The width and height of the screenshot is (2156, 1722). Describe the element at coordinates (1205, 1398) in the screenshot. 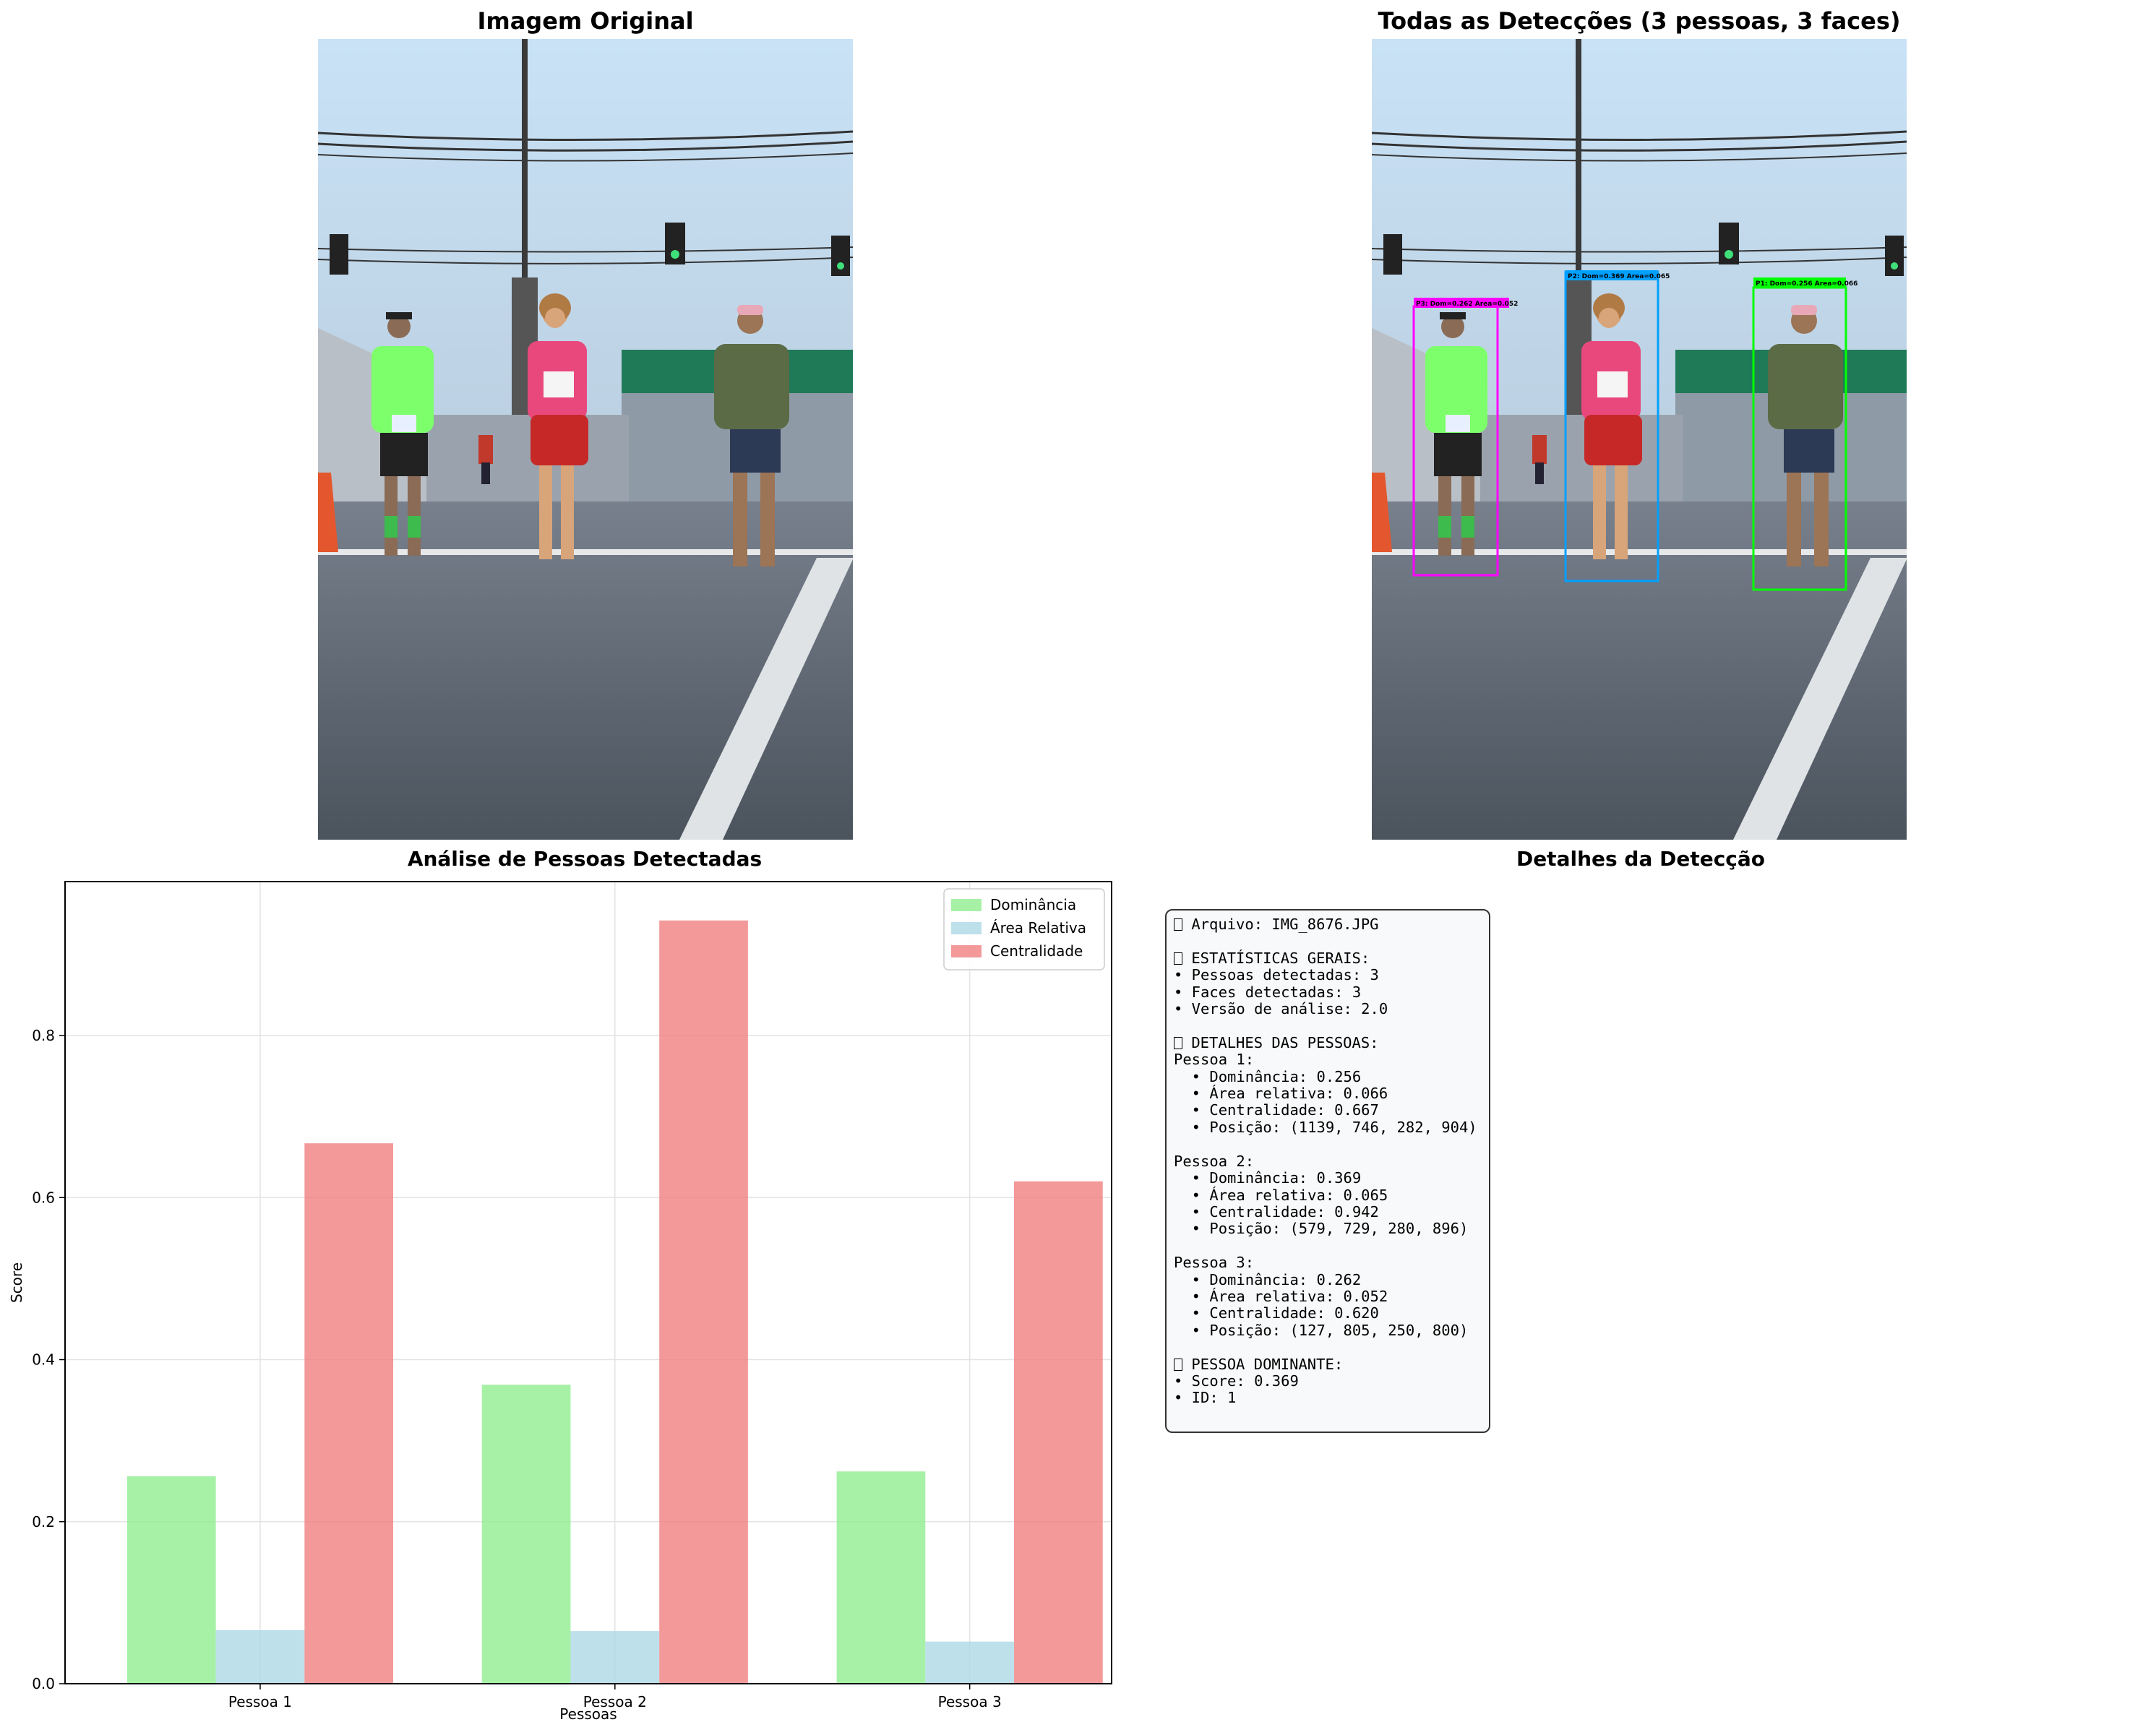

I see `dominant-line: • ID: 1` at that location.